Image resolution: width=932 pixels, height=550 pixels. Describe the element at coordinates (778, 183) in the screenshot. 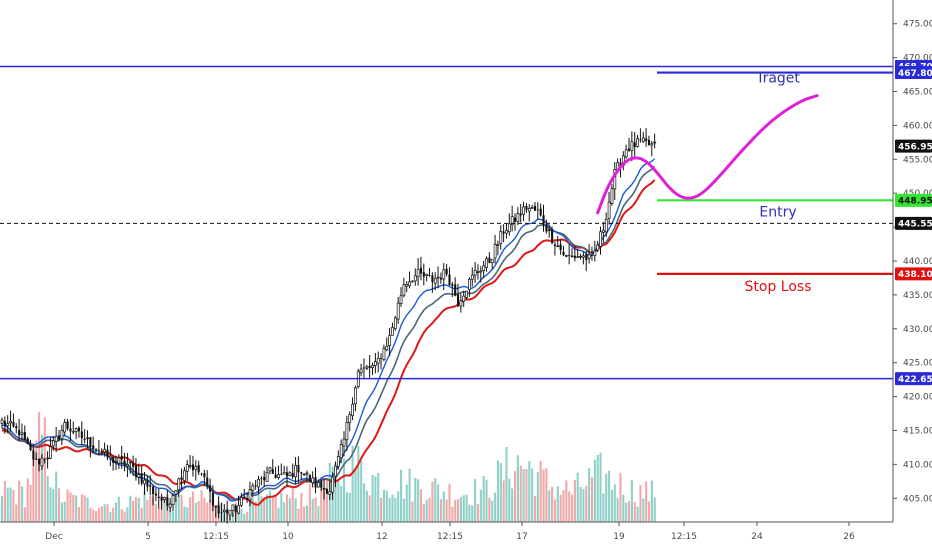

I see `annotations: Traget Entry Stop Loss` at that location.